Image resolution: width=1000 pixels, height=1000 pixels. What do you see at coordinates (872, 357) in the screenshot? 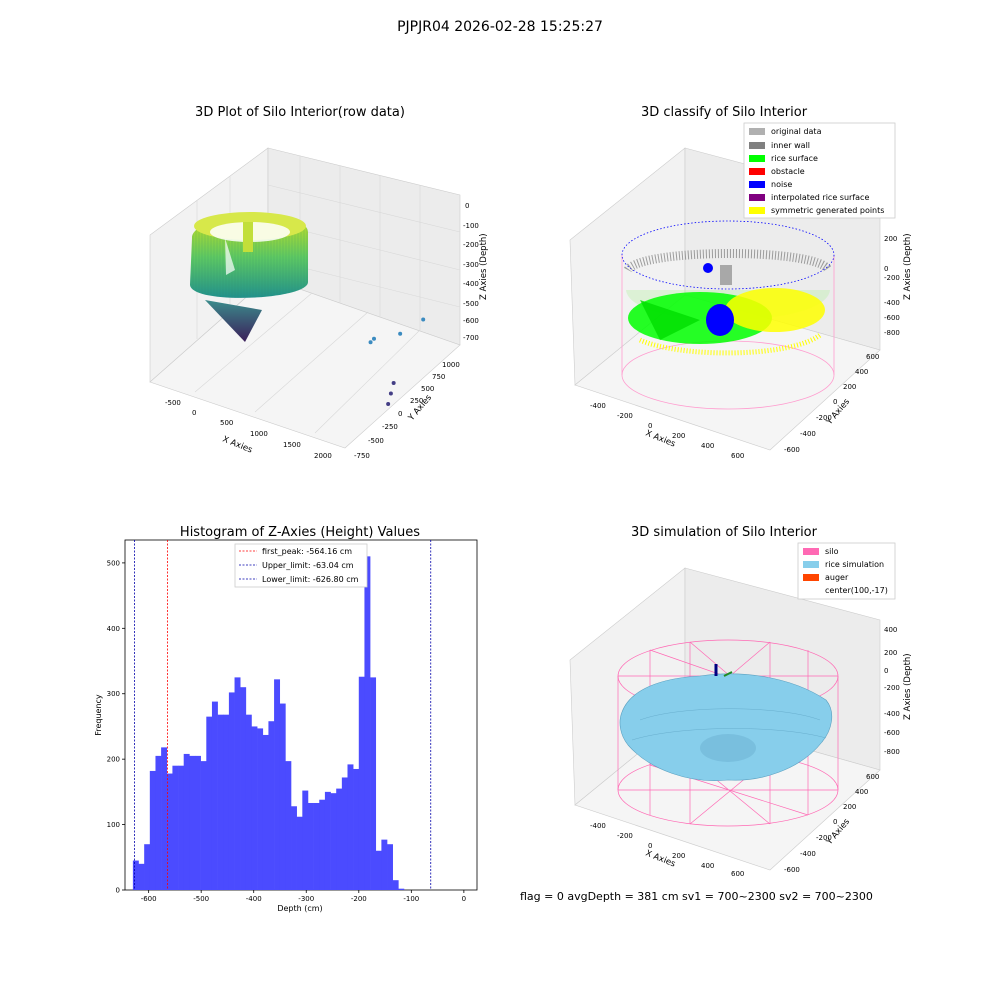
I see `p2-ytick-6: 600` at bounding box center [872, 357].